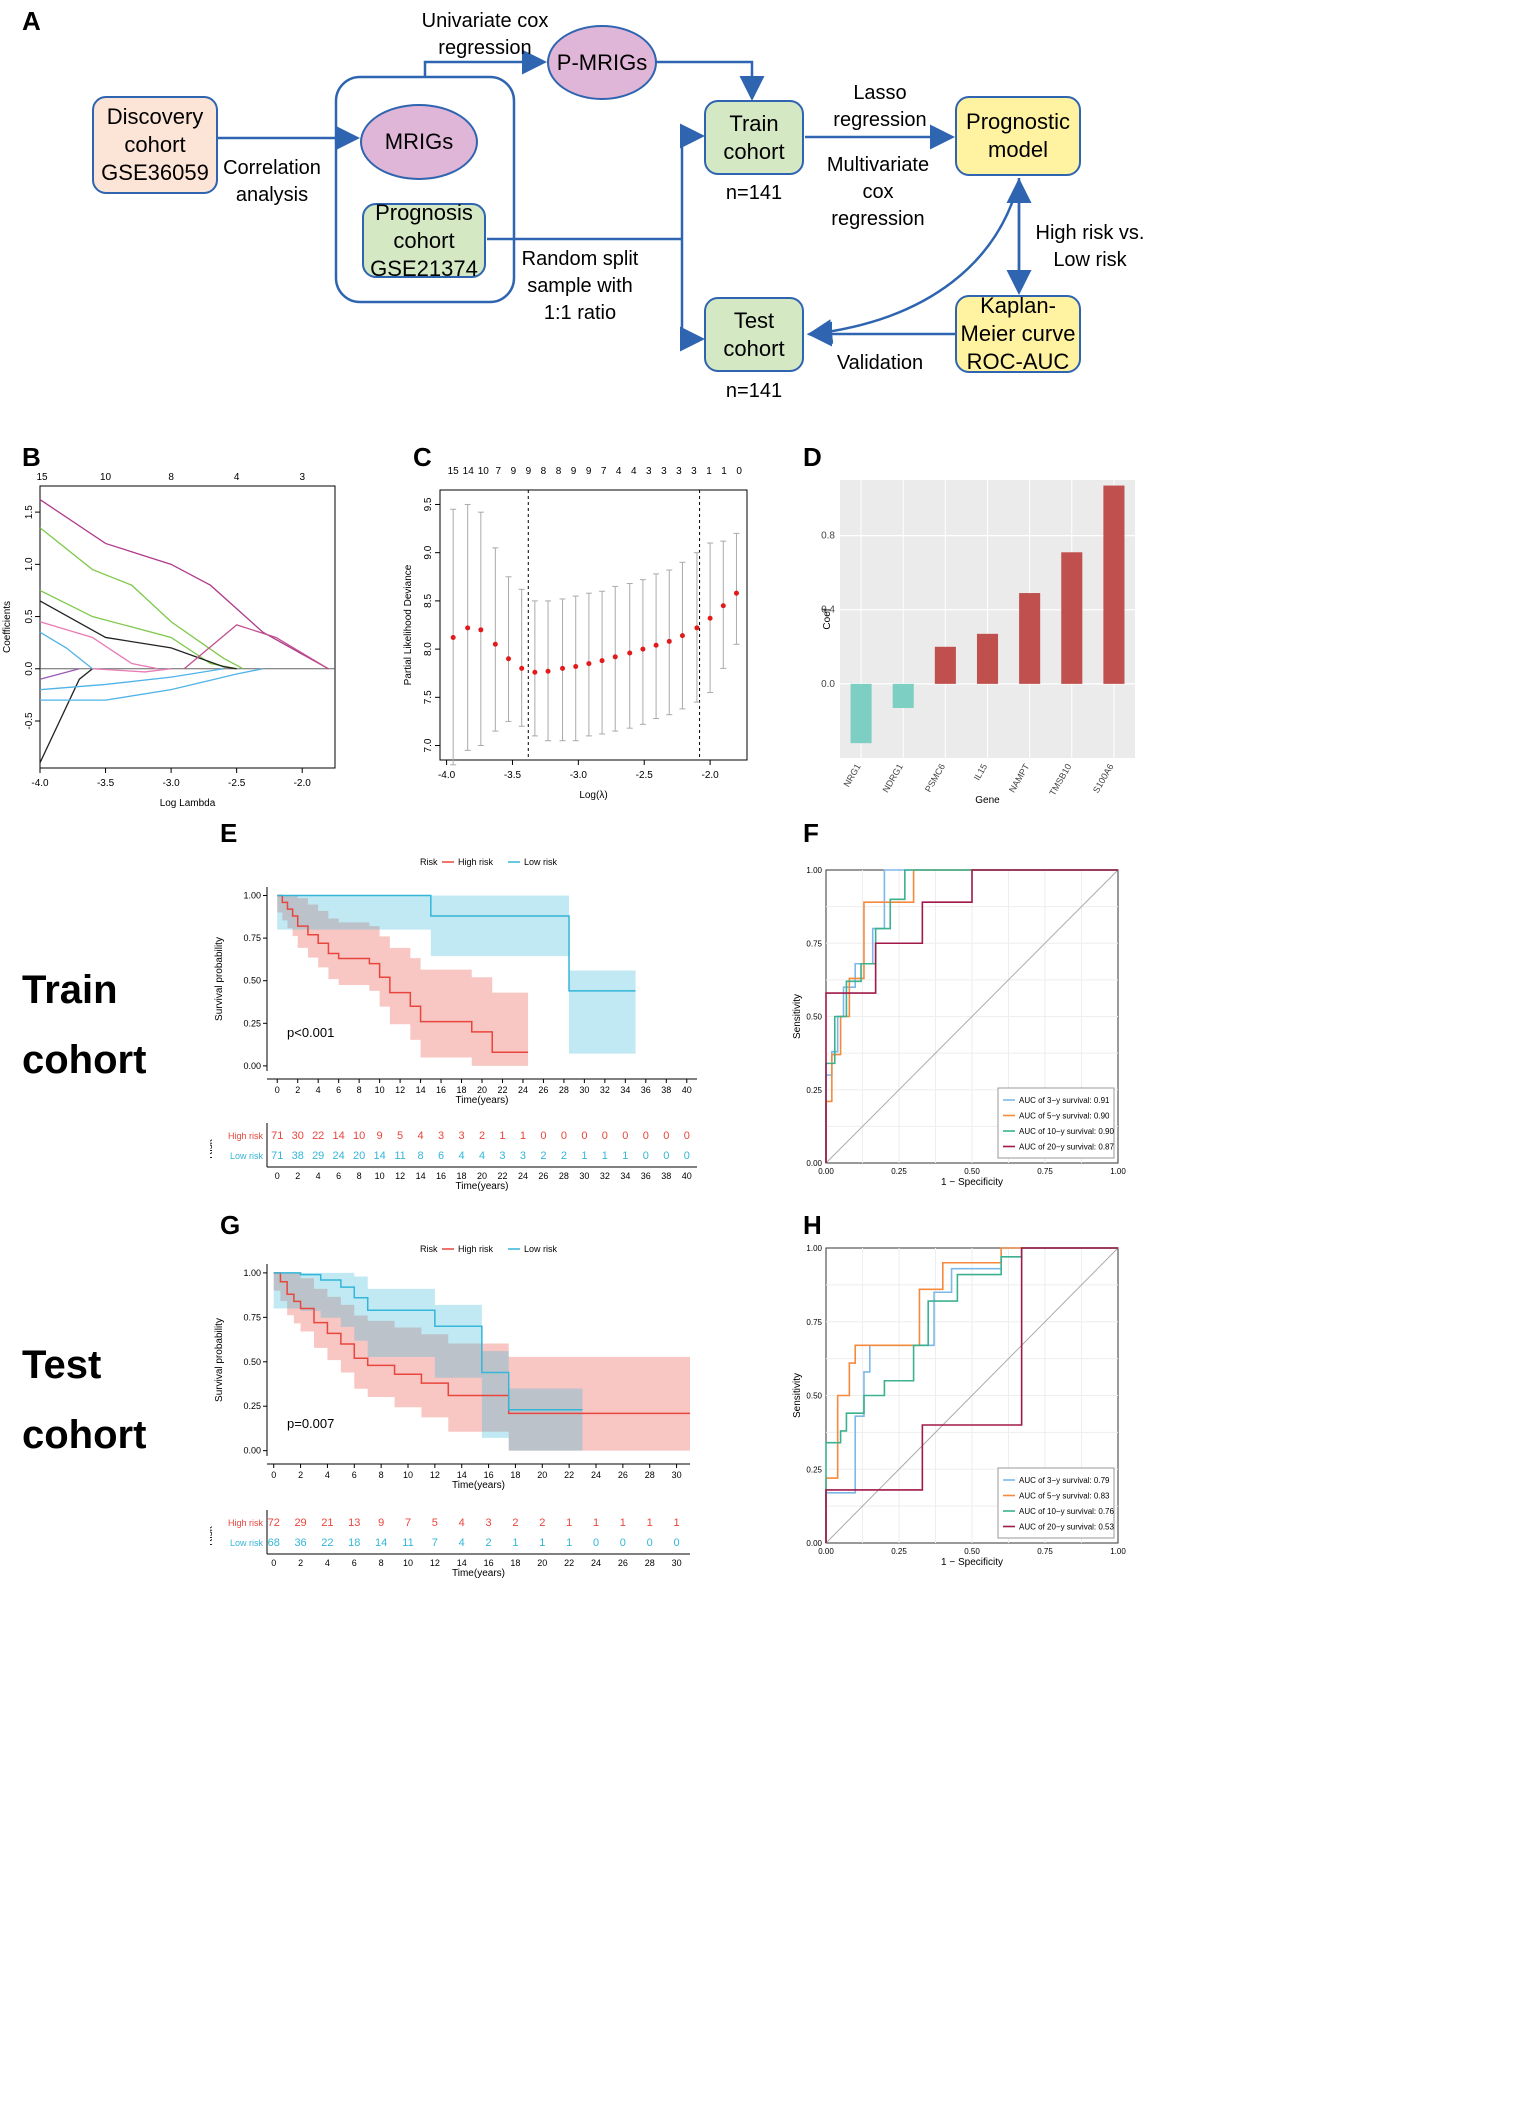 The height and width of the screenshot is (2112, 1535). What do you see at coordinates (428, 601) in the screenshot?
I see `y-tick-label: 8.5` at bounding box center [428, 601].